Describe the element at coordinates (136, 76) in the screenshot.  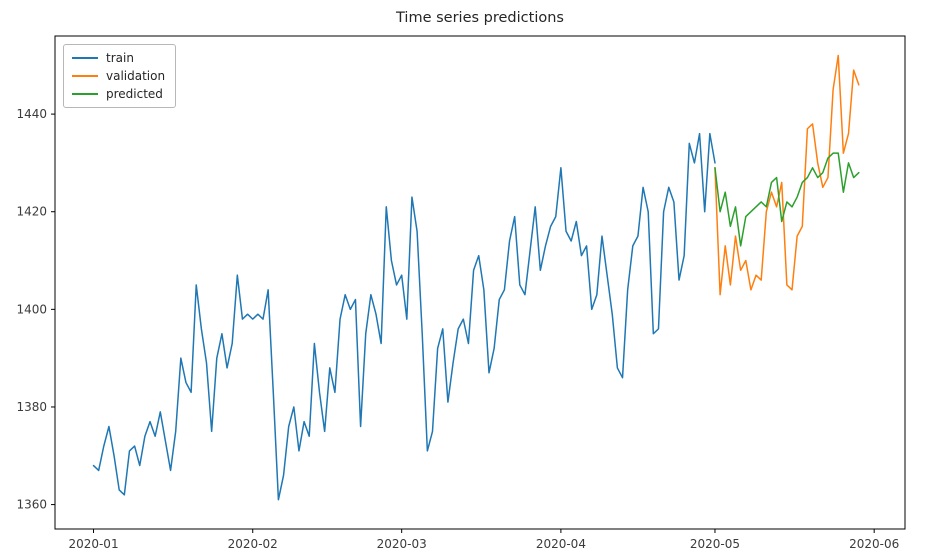
I see `legend-label-validation: validation` at that location.